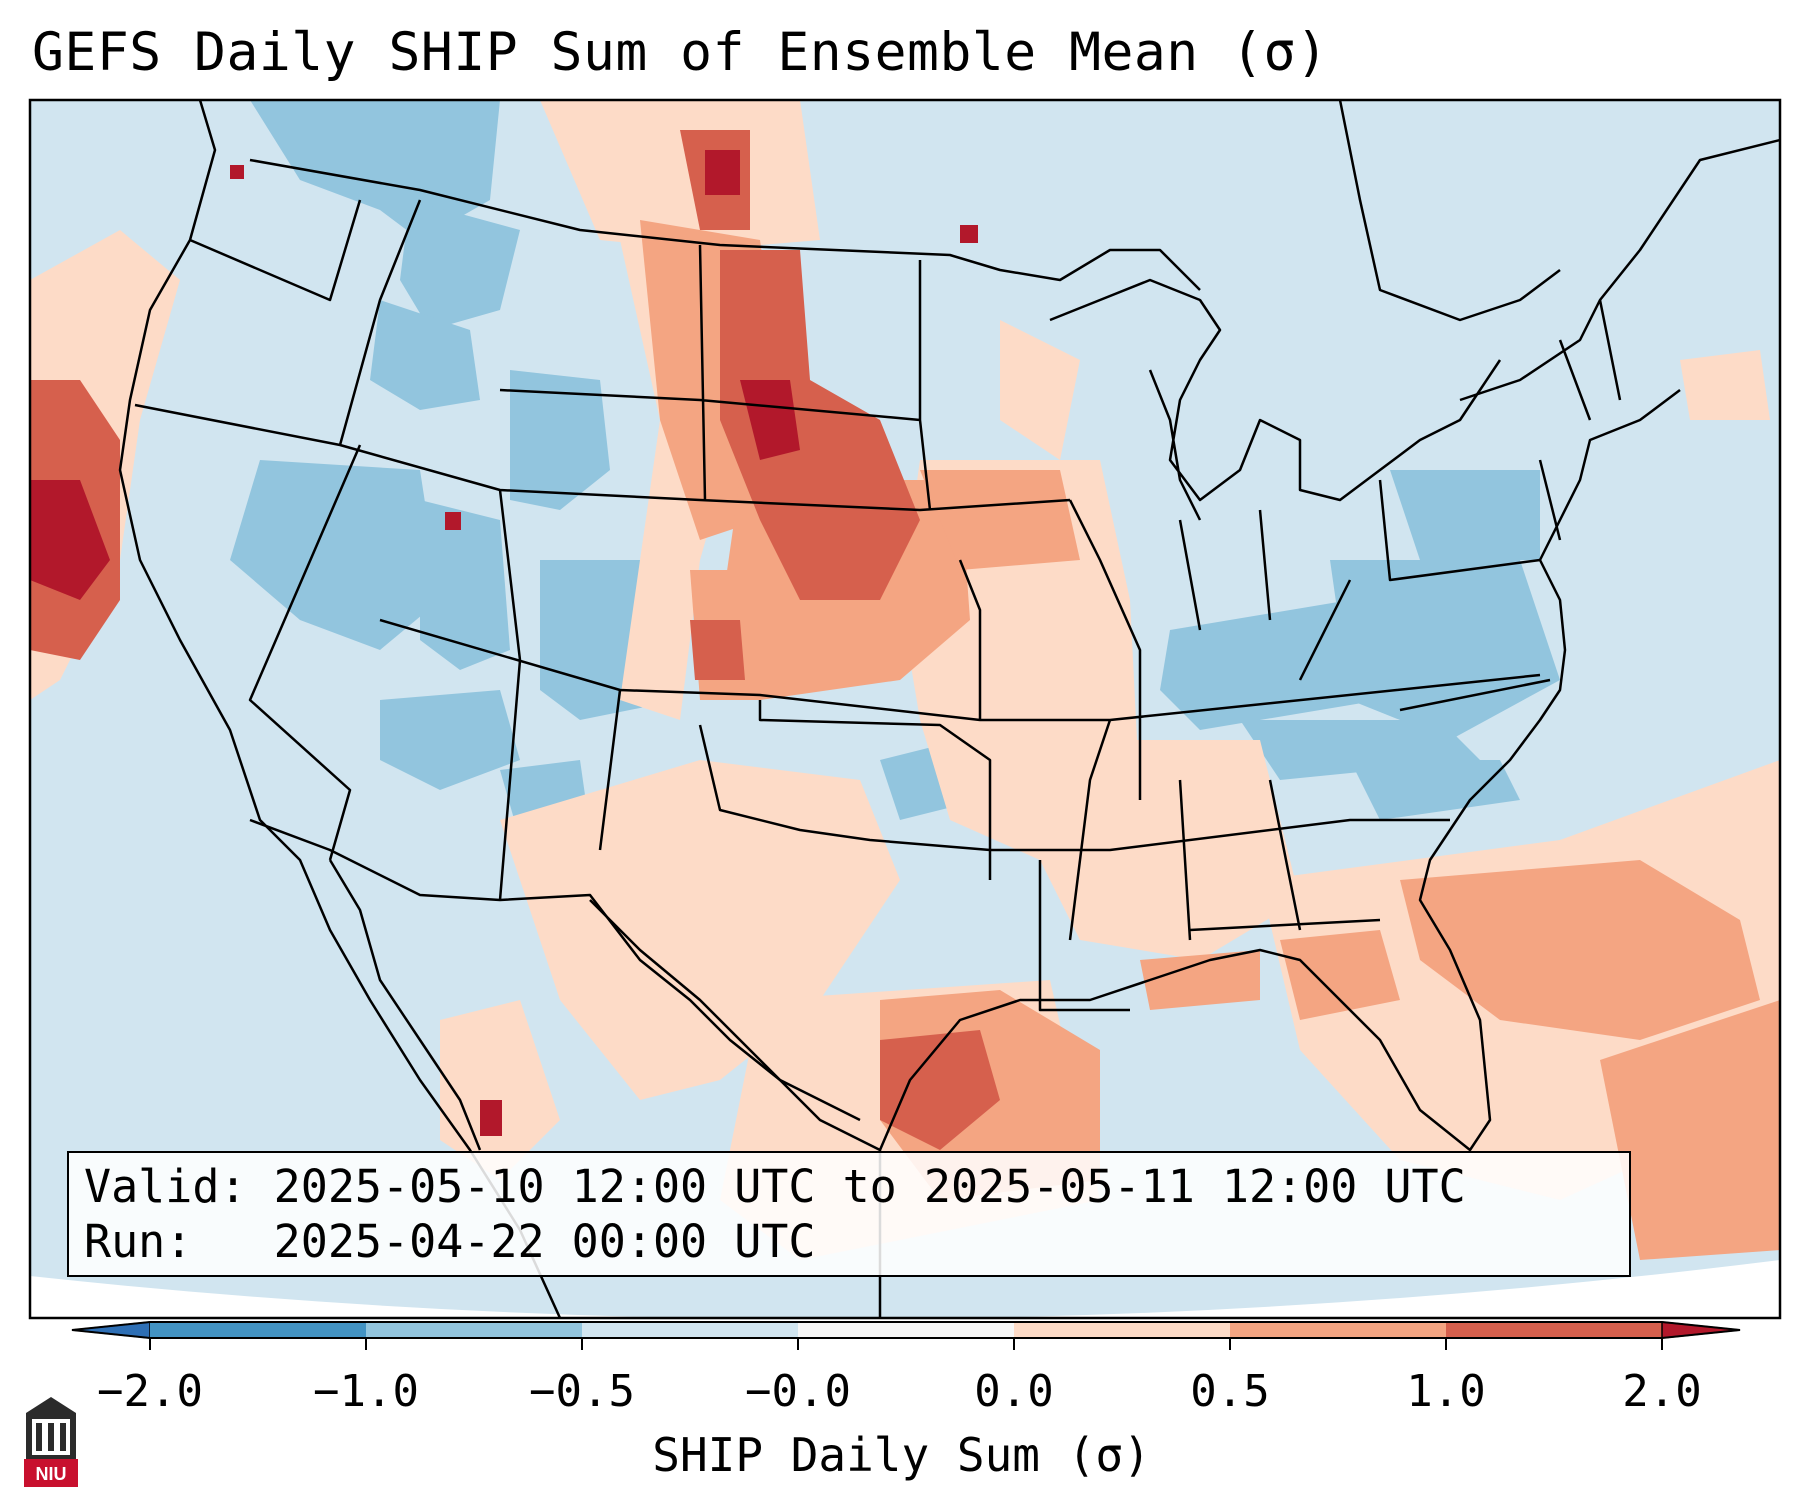 The height and width of the screenshot is (1506, 1803). I want to click on shade-central-dakotas, so click(820, 425).